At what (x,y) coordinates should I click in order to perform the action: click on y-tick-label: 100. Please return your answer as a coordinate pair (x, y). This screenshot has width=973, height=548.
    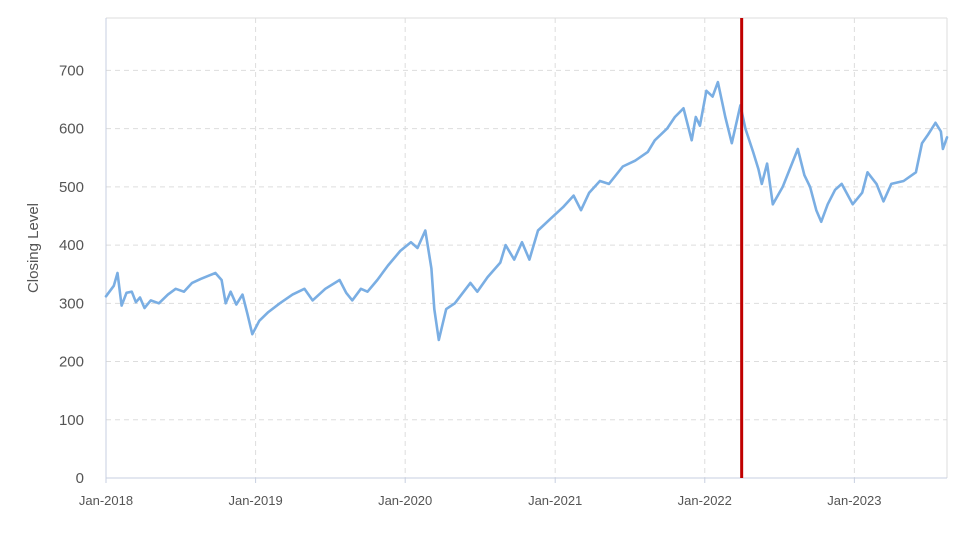
    Looking at the image, I should click on (71, 420).